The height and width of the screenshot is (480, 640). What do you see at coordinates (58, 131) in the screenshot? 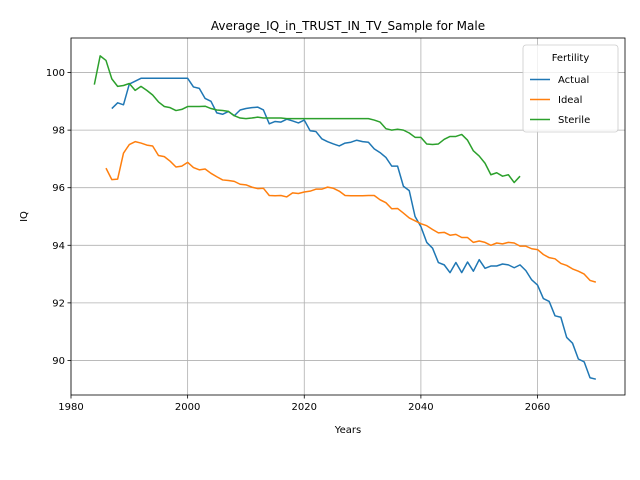
I see `y-tick-label: 98` at bounding box center [58, 131].